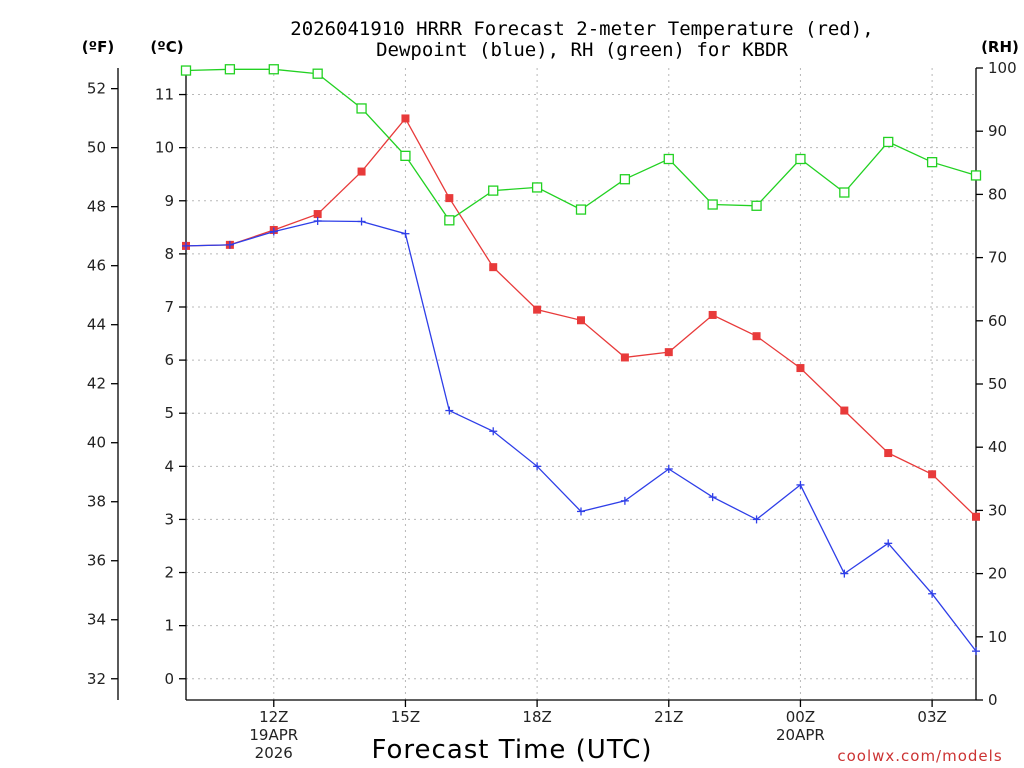 This screenshot has height=768, width=1024. What do you see at coordinates (919, 756) in the screenshot?
I see `credit-link: coolwx.com/models` at bounding box center [919, 756].